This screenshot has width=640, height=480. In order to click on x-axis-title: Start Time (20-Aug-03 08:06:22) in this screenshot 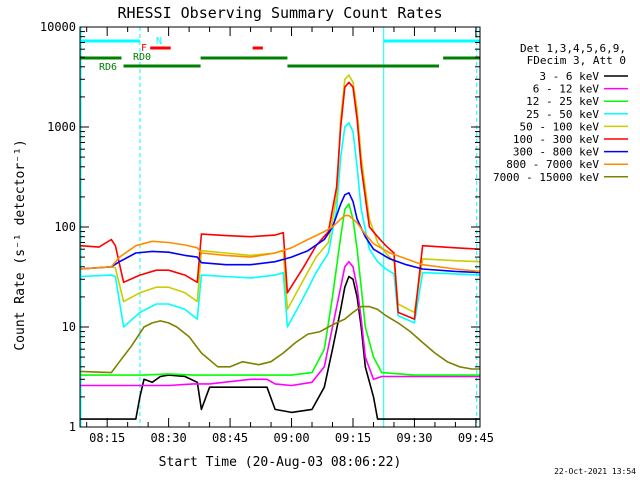, I will do `click(280, 462)`.